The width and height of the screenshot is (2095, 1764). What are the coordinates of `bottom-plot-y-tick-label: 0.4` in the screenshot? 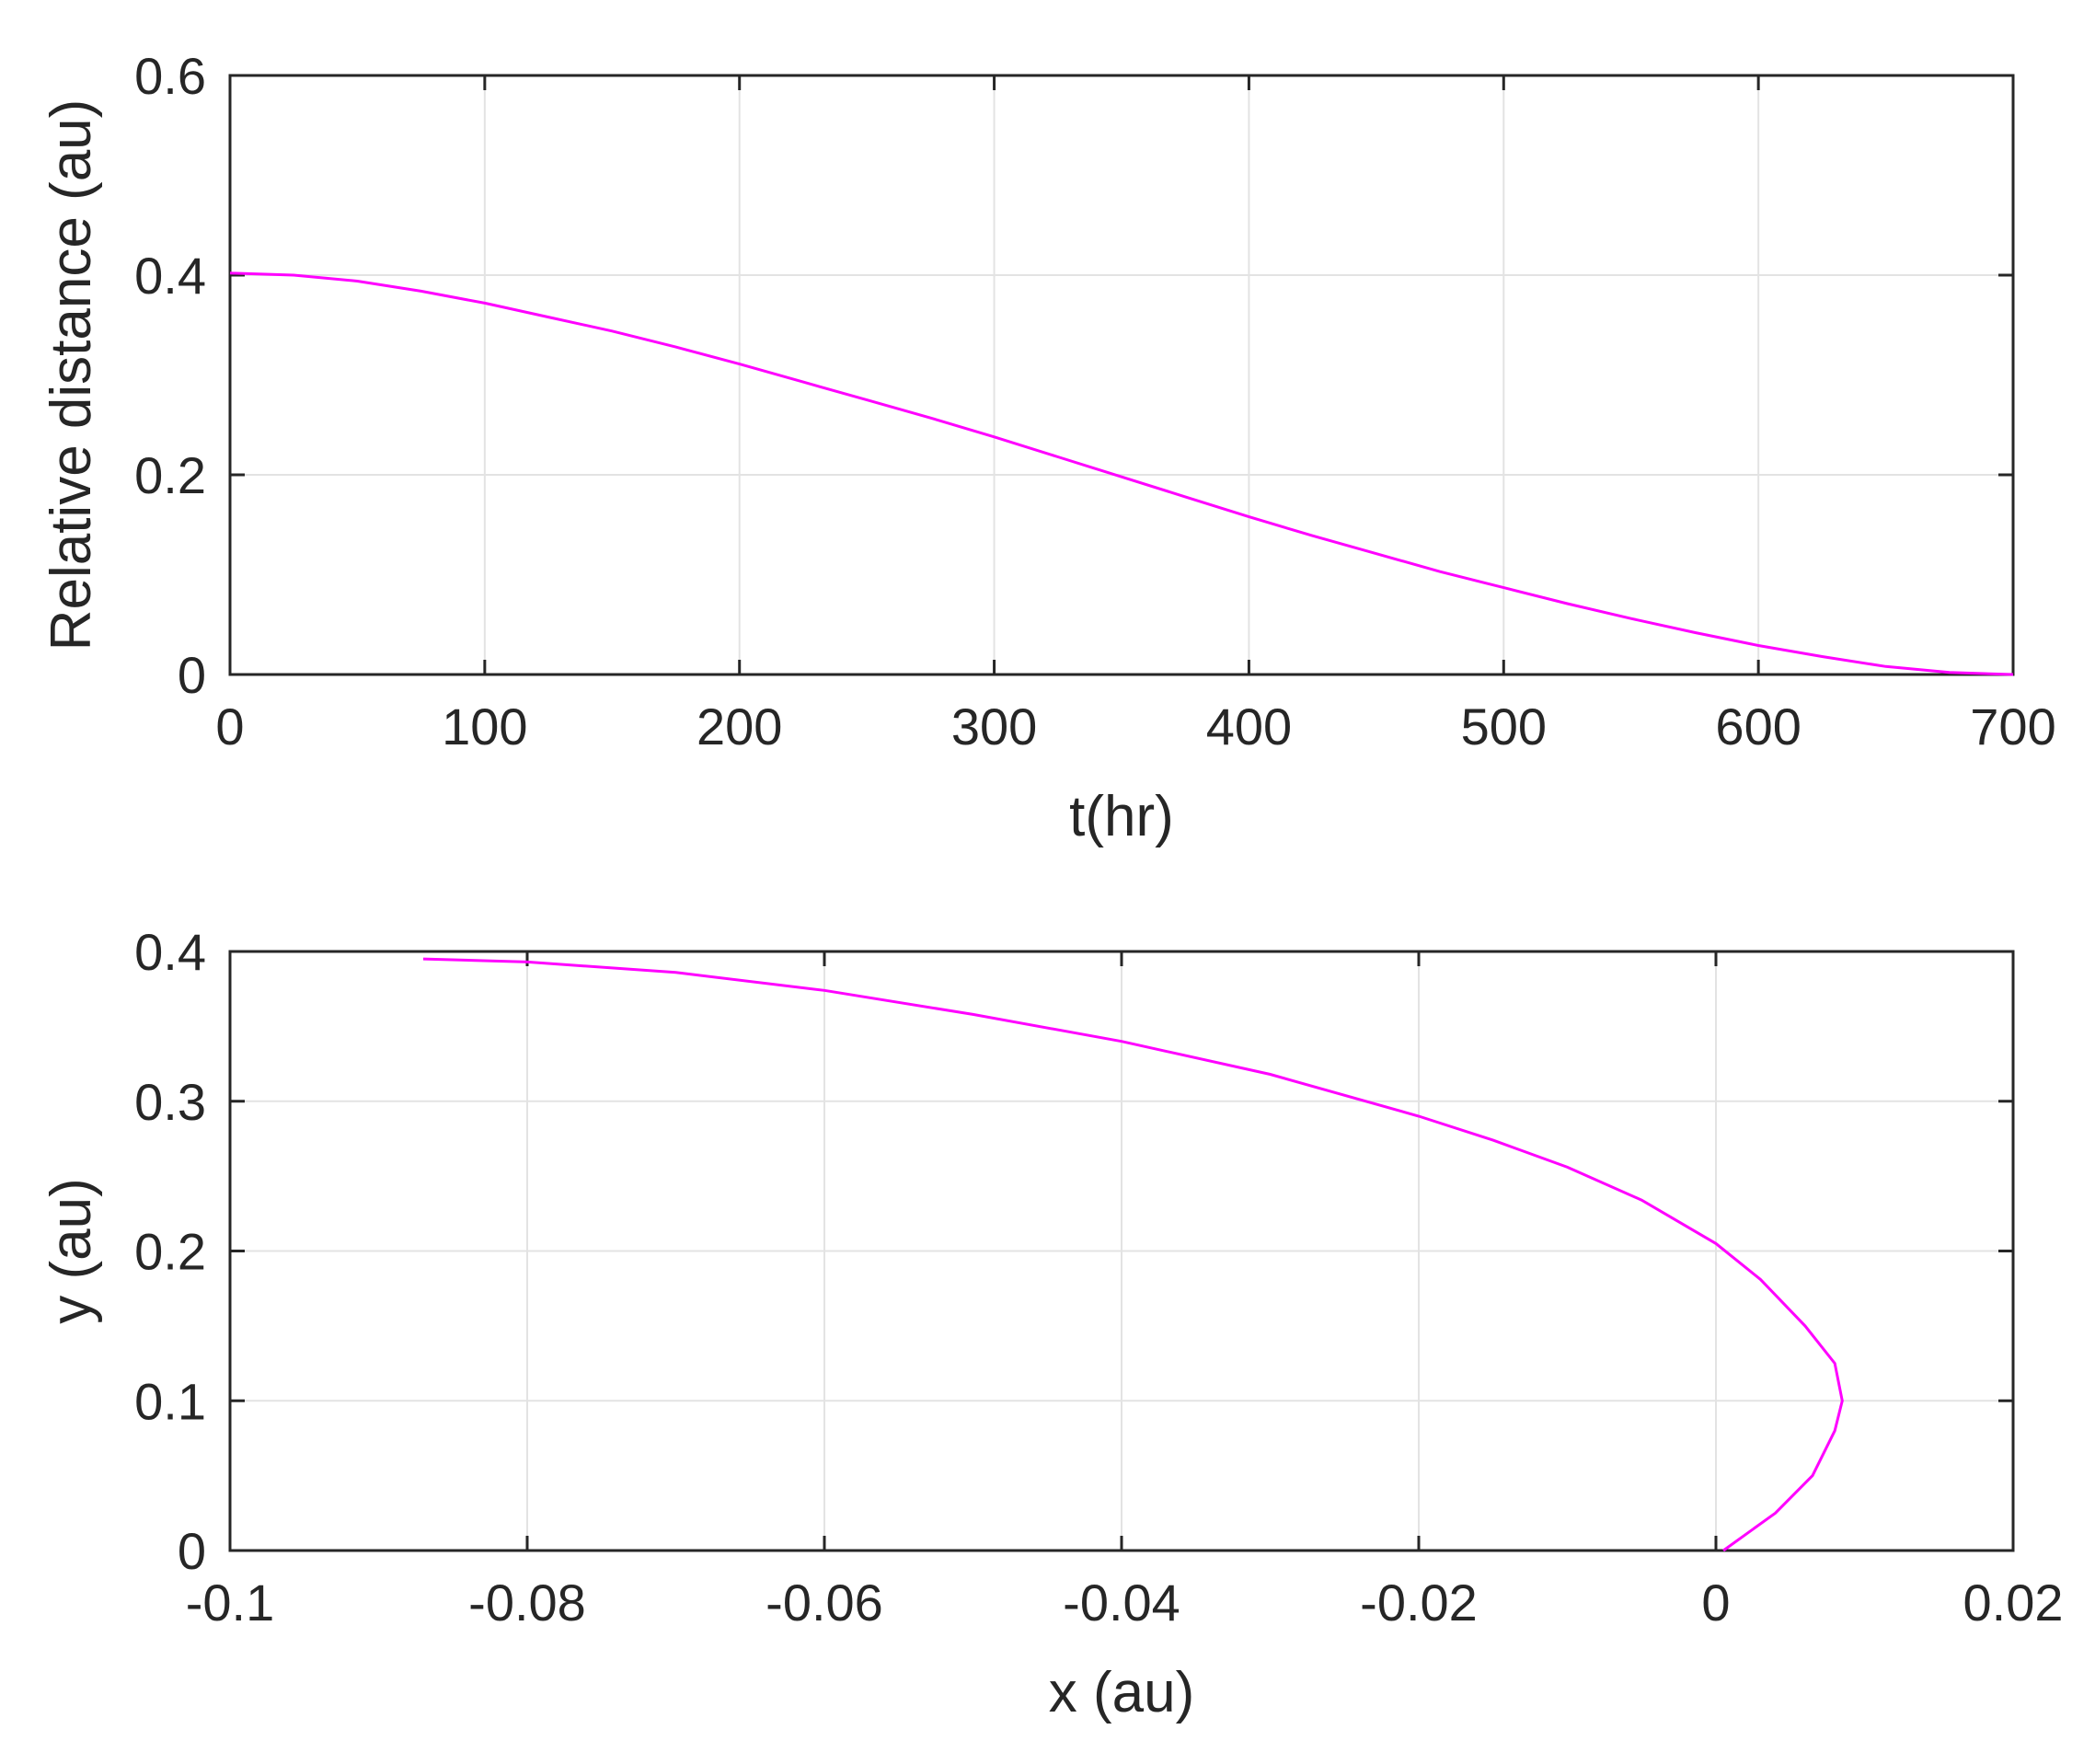 It's located at (170, 952).